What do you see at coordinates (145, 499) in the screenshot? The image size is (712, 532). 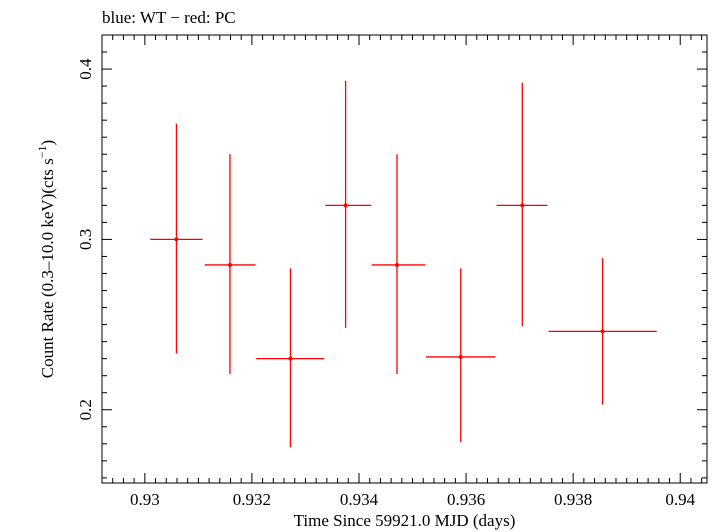 I see `x-tick-label: 0.93` at bounding box center [145, 499].